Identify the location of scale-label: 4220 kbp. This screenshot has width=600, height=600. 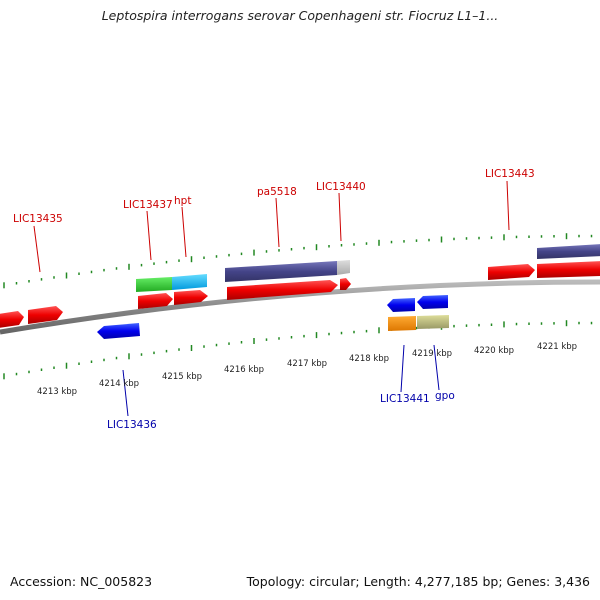
(494, 351).